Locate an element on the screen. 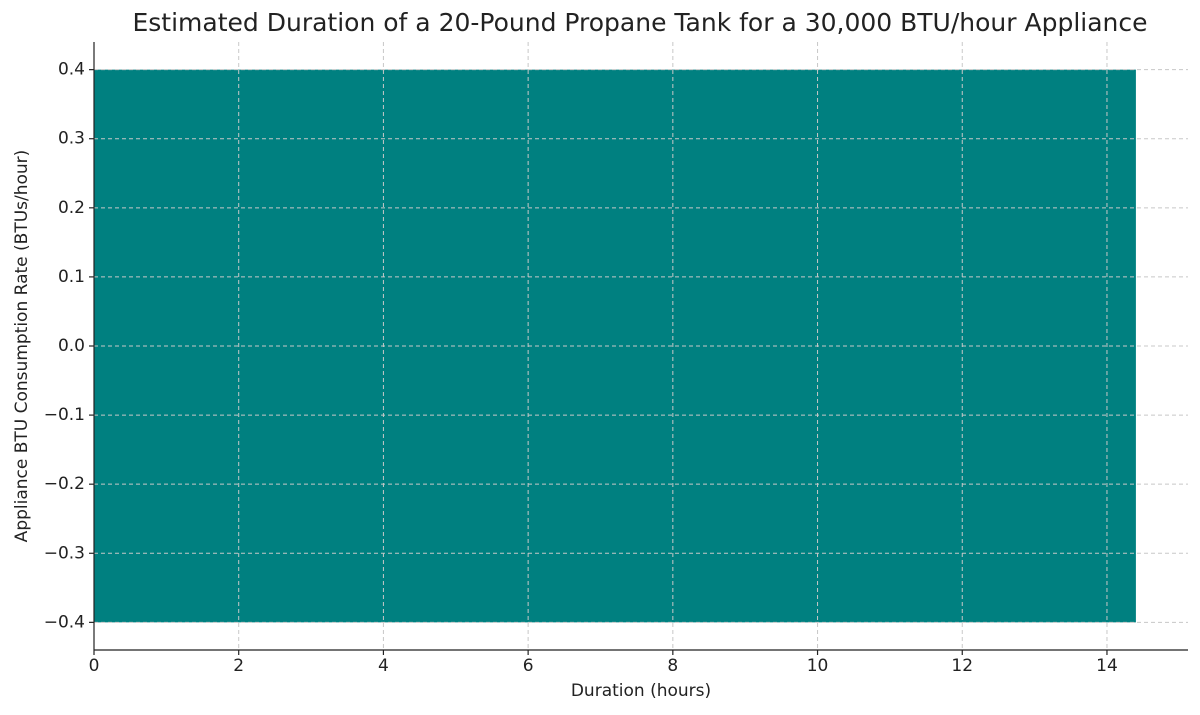  y-tick-label: 0.1 is located at coordinates (71, 277).